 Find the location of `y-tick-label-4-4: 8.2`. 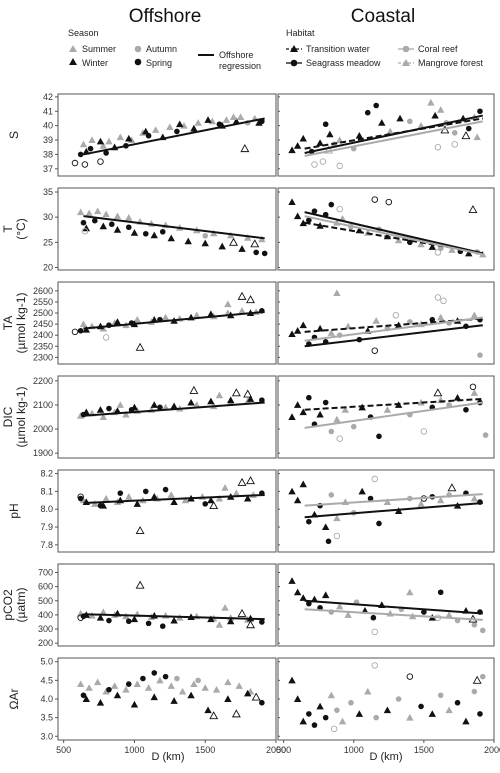

y-tick-label-4-4: 8.2 is located at coordinates (46, 474).